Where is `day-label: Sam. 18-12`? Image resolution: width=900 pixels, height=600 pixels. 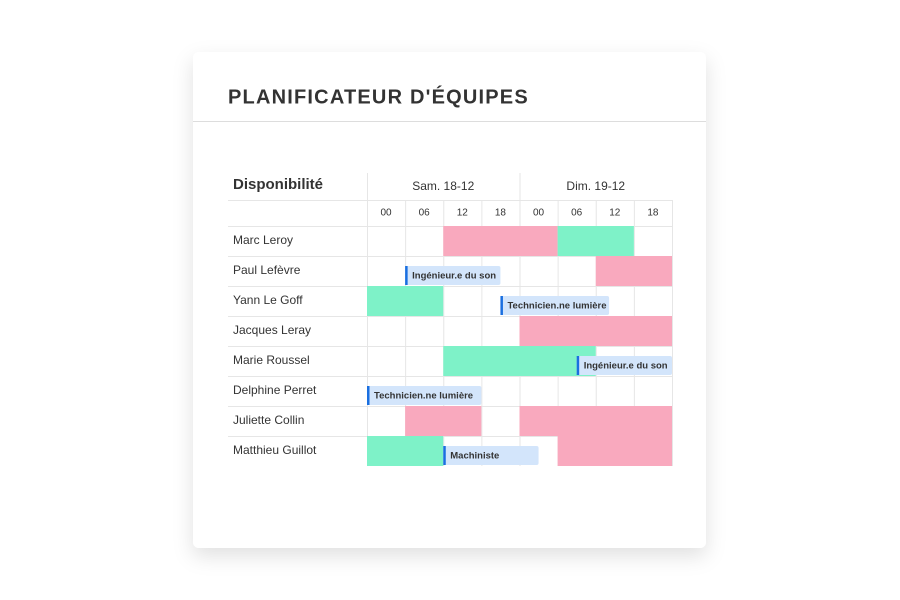 day-label: Sam. 18-12 is located at coordinates (443, 186).